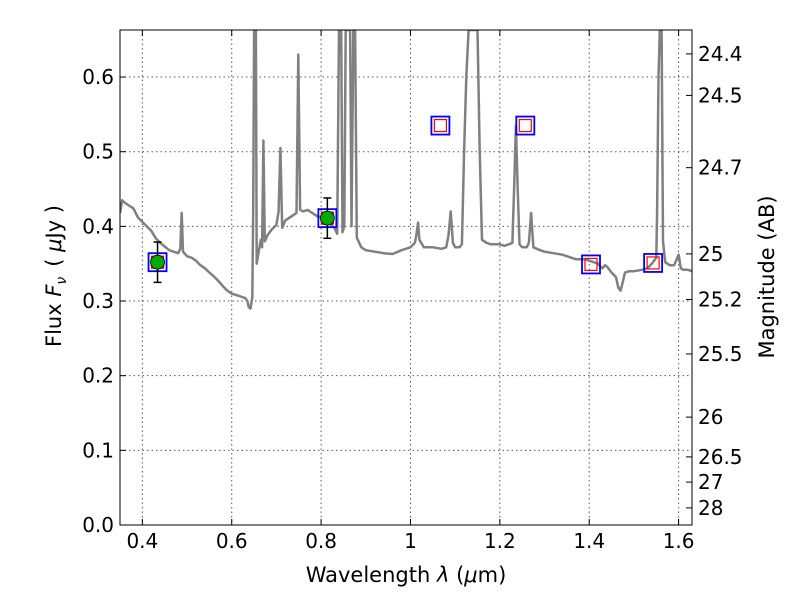  Describe the element at coordinates (54, 290) in the screenshot. I see `y-axis-f-symbol: F` at that location.